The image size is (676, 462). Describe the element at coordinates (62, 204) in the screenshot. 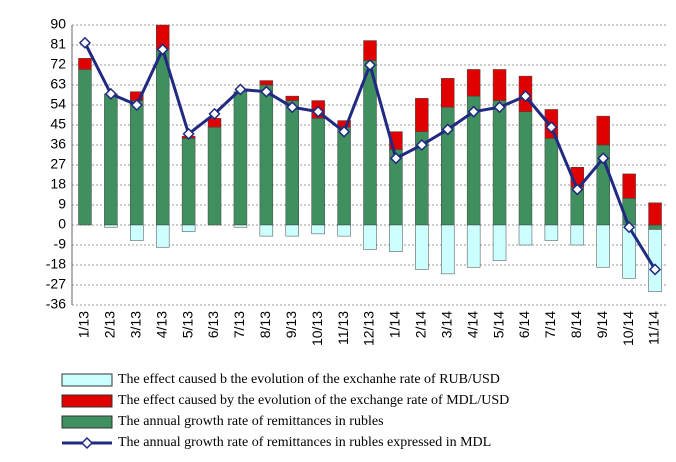

I see `y-tick-label: 9` at that location.